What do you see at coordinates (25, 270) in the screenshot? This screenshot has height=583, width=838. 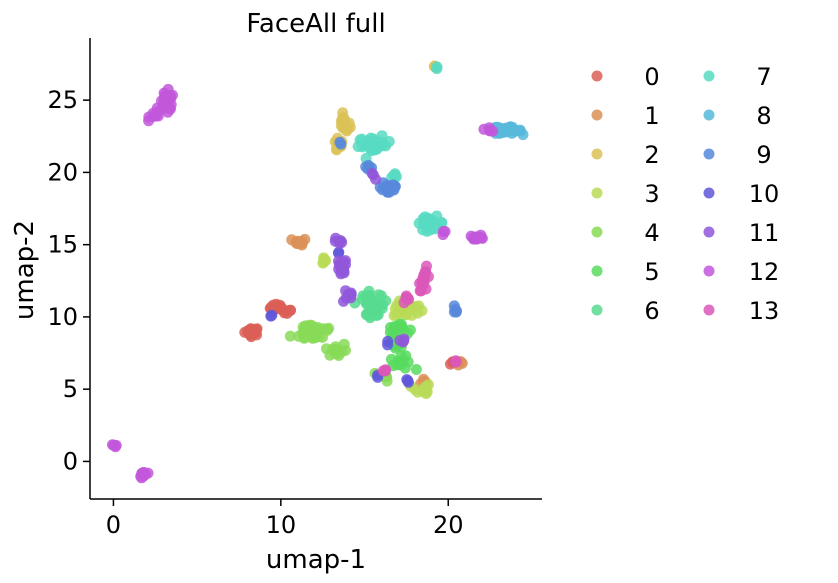 I see `y-axis-label: umap-2` at bounding box center [25, 270].